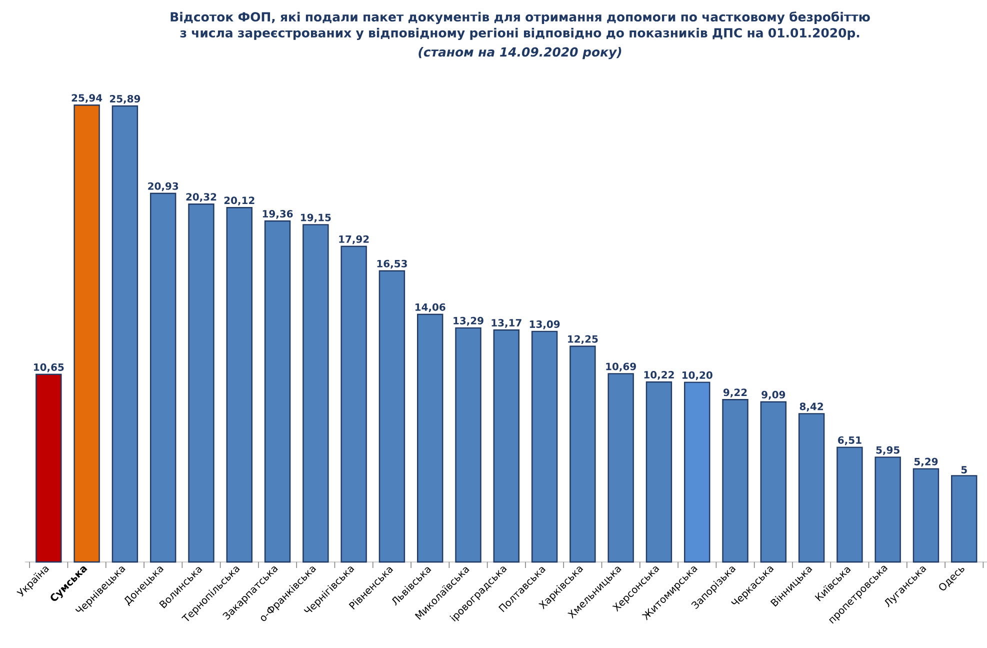 This screenshot has height=648, width=987. I want to click on data-label: 9,22, so click(735, 393).